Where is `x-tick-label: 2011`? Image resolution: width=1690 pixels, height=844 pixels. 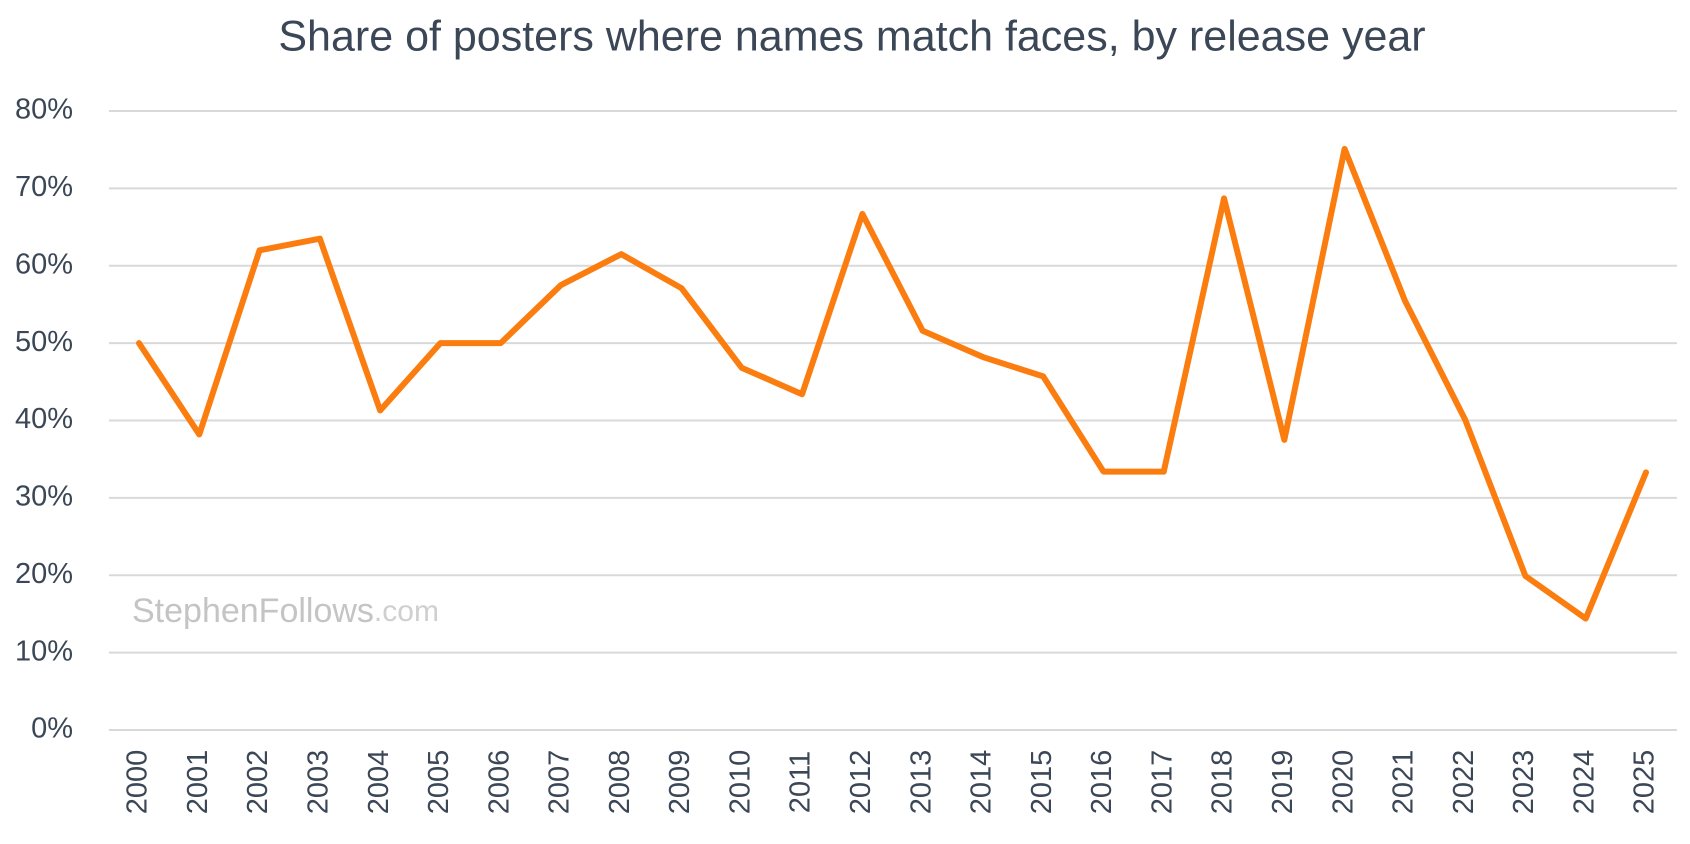 x-tick-label: 2011 is located at coordinates (801, 782).